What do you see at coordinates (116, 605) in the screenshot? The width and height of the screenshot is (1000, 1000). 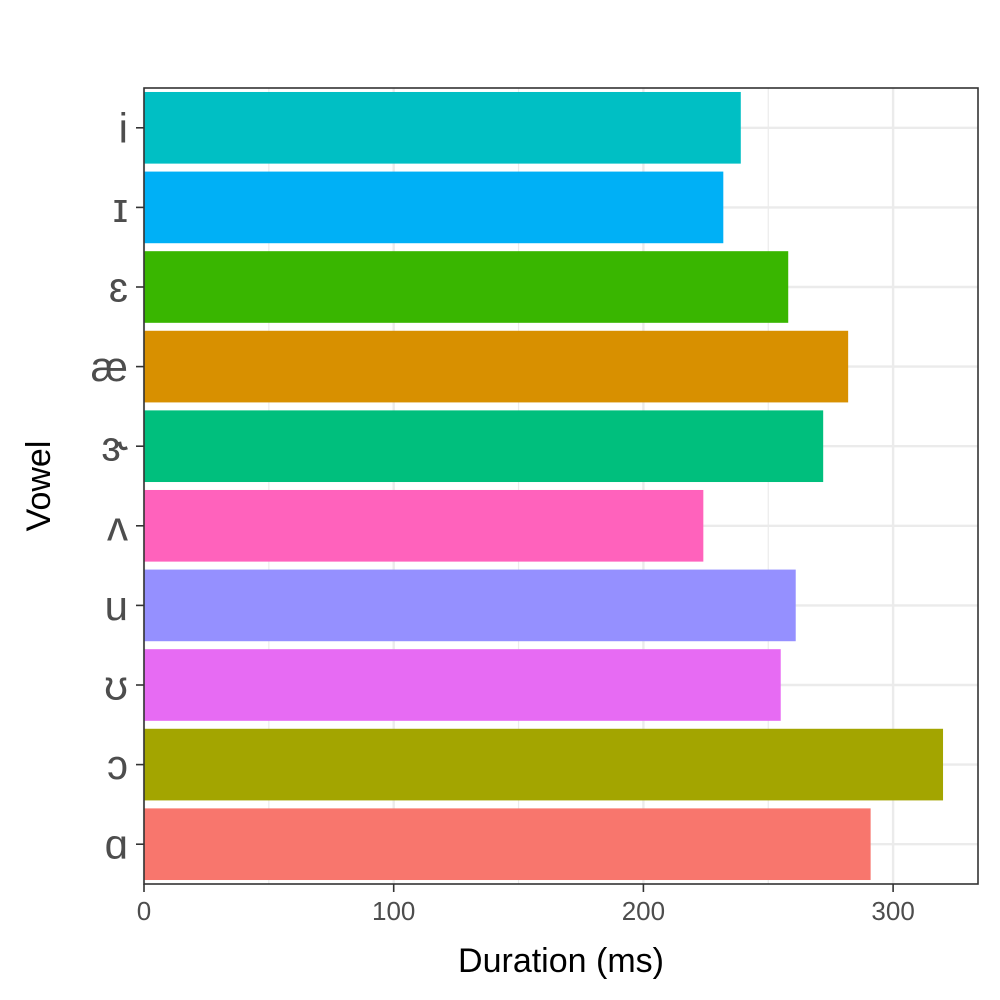 I see `y-tick-label: u` at bounding box center [116, 605].